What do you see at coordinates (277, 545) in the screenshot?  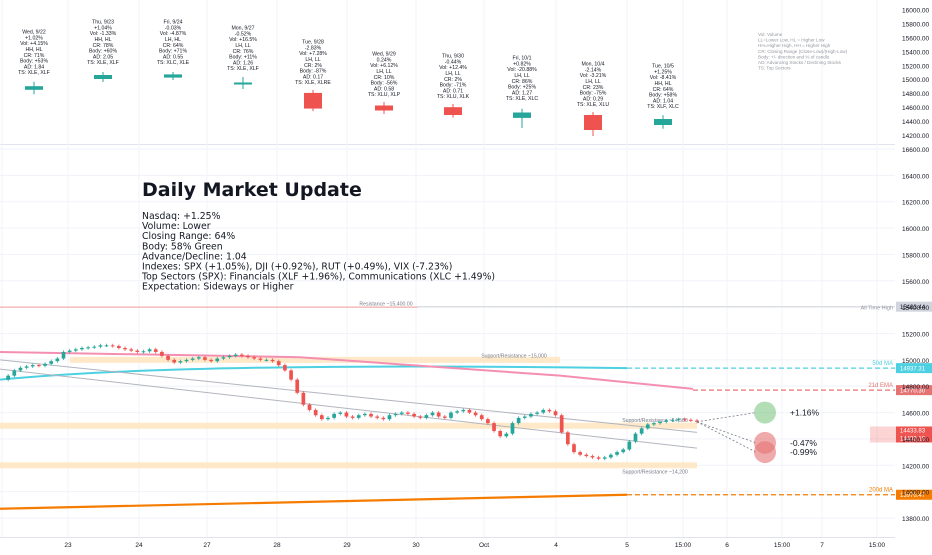 I see `x-tick-label: 28` at bounding box center [277, 545].